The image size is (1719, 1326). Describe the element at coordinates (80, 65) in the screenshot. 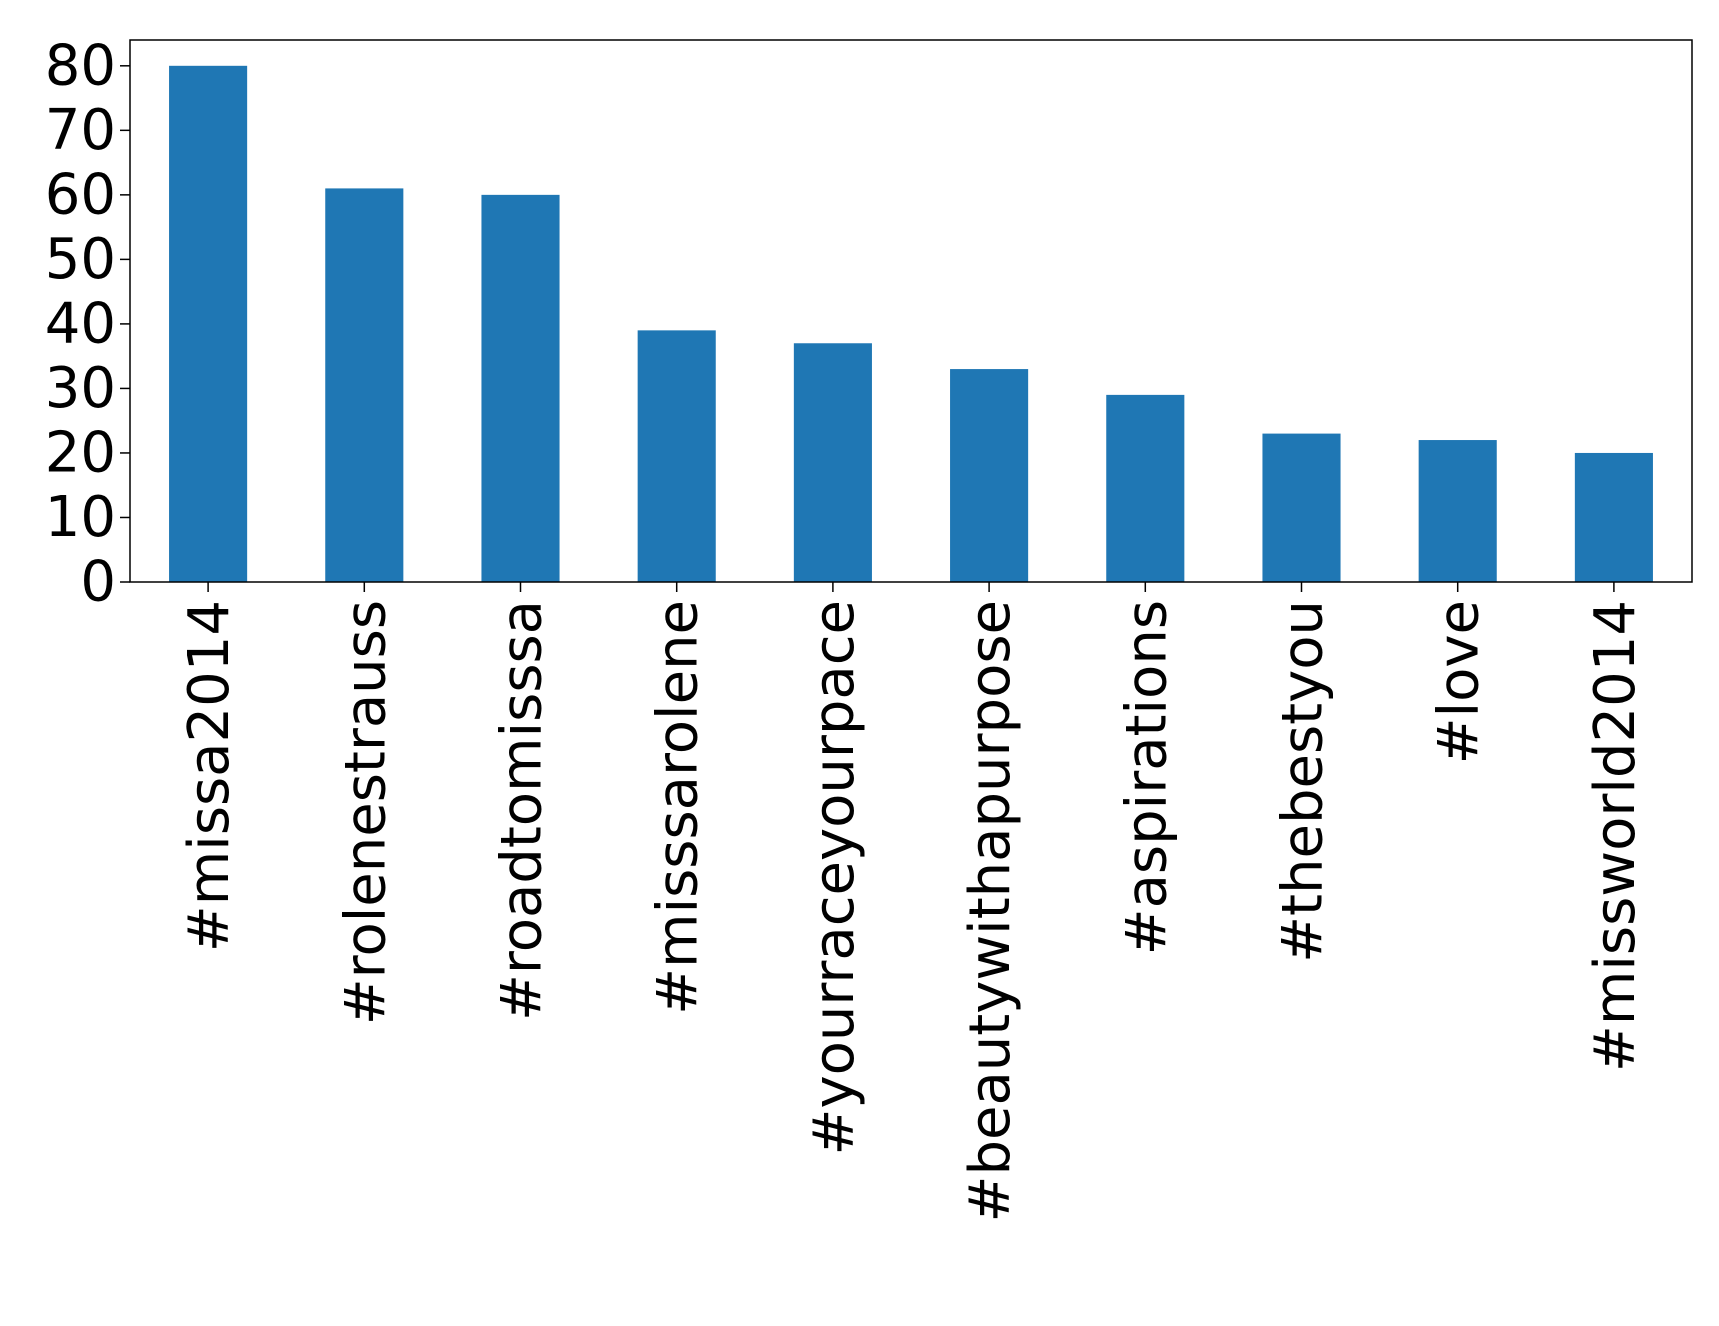

I see `y-tick-label: 80` at that location.